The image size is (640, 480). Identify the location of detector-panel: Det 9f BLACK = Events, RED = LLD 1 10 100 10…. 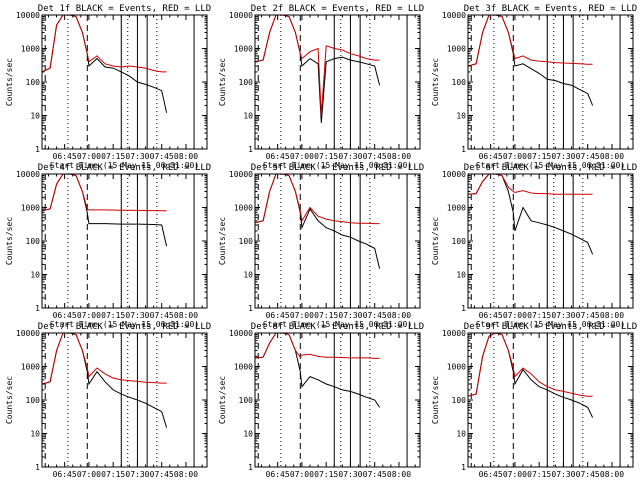
(534, 401).